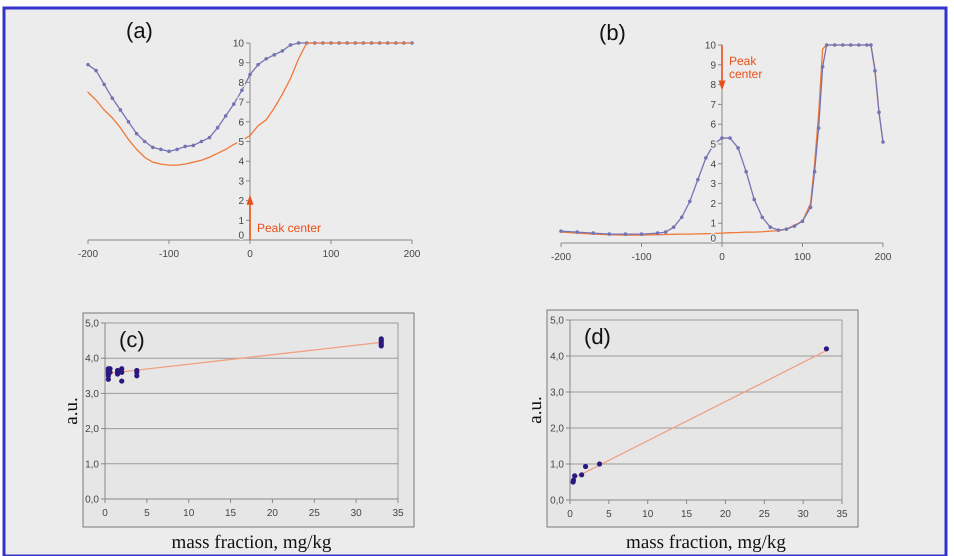 The height and width of the screenshot is (556, 954). Describe the element at coordinates (132, 339) in the screenshot. I see `annotation: (c)` at that location.